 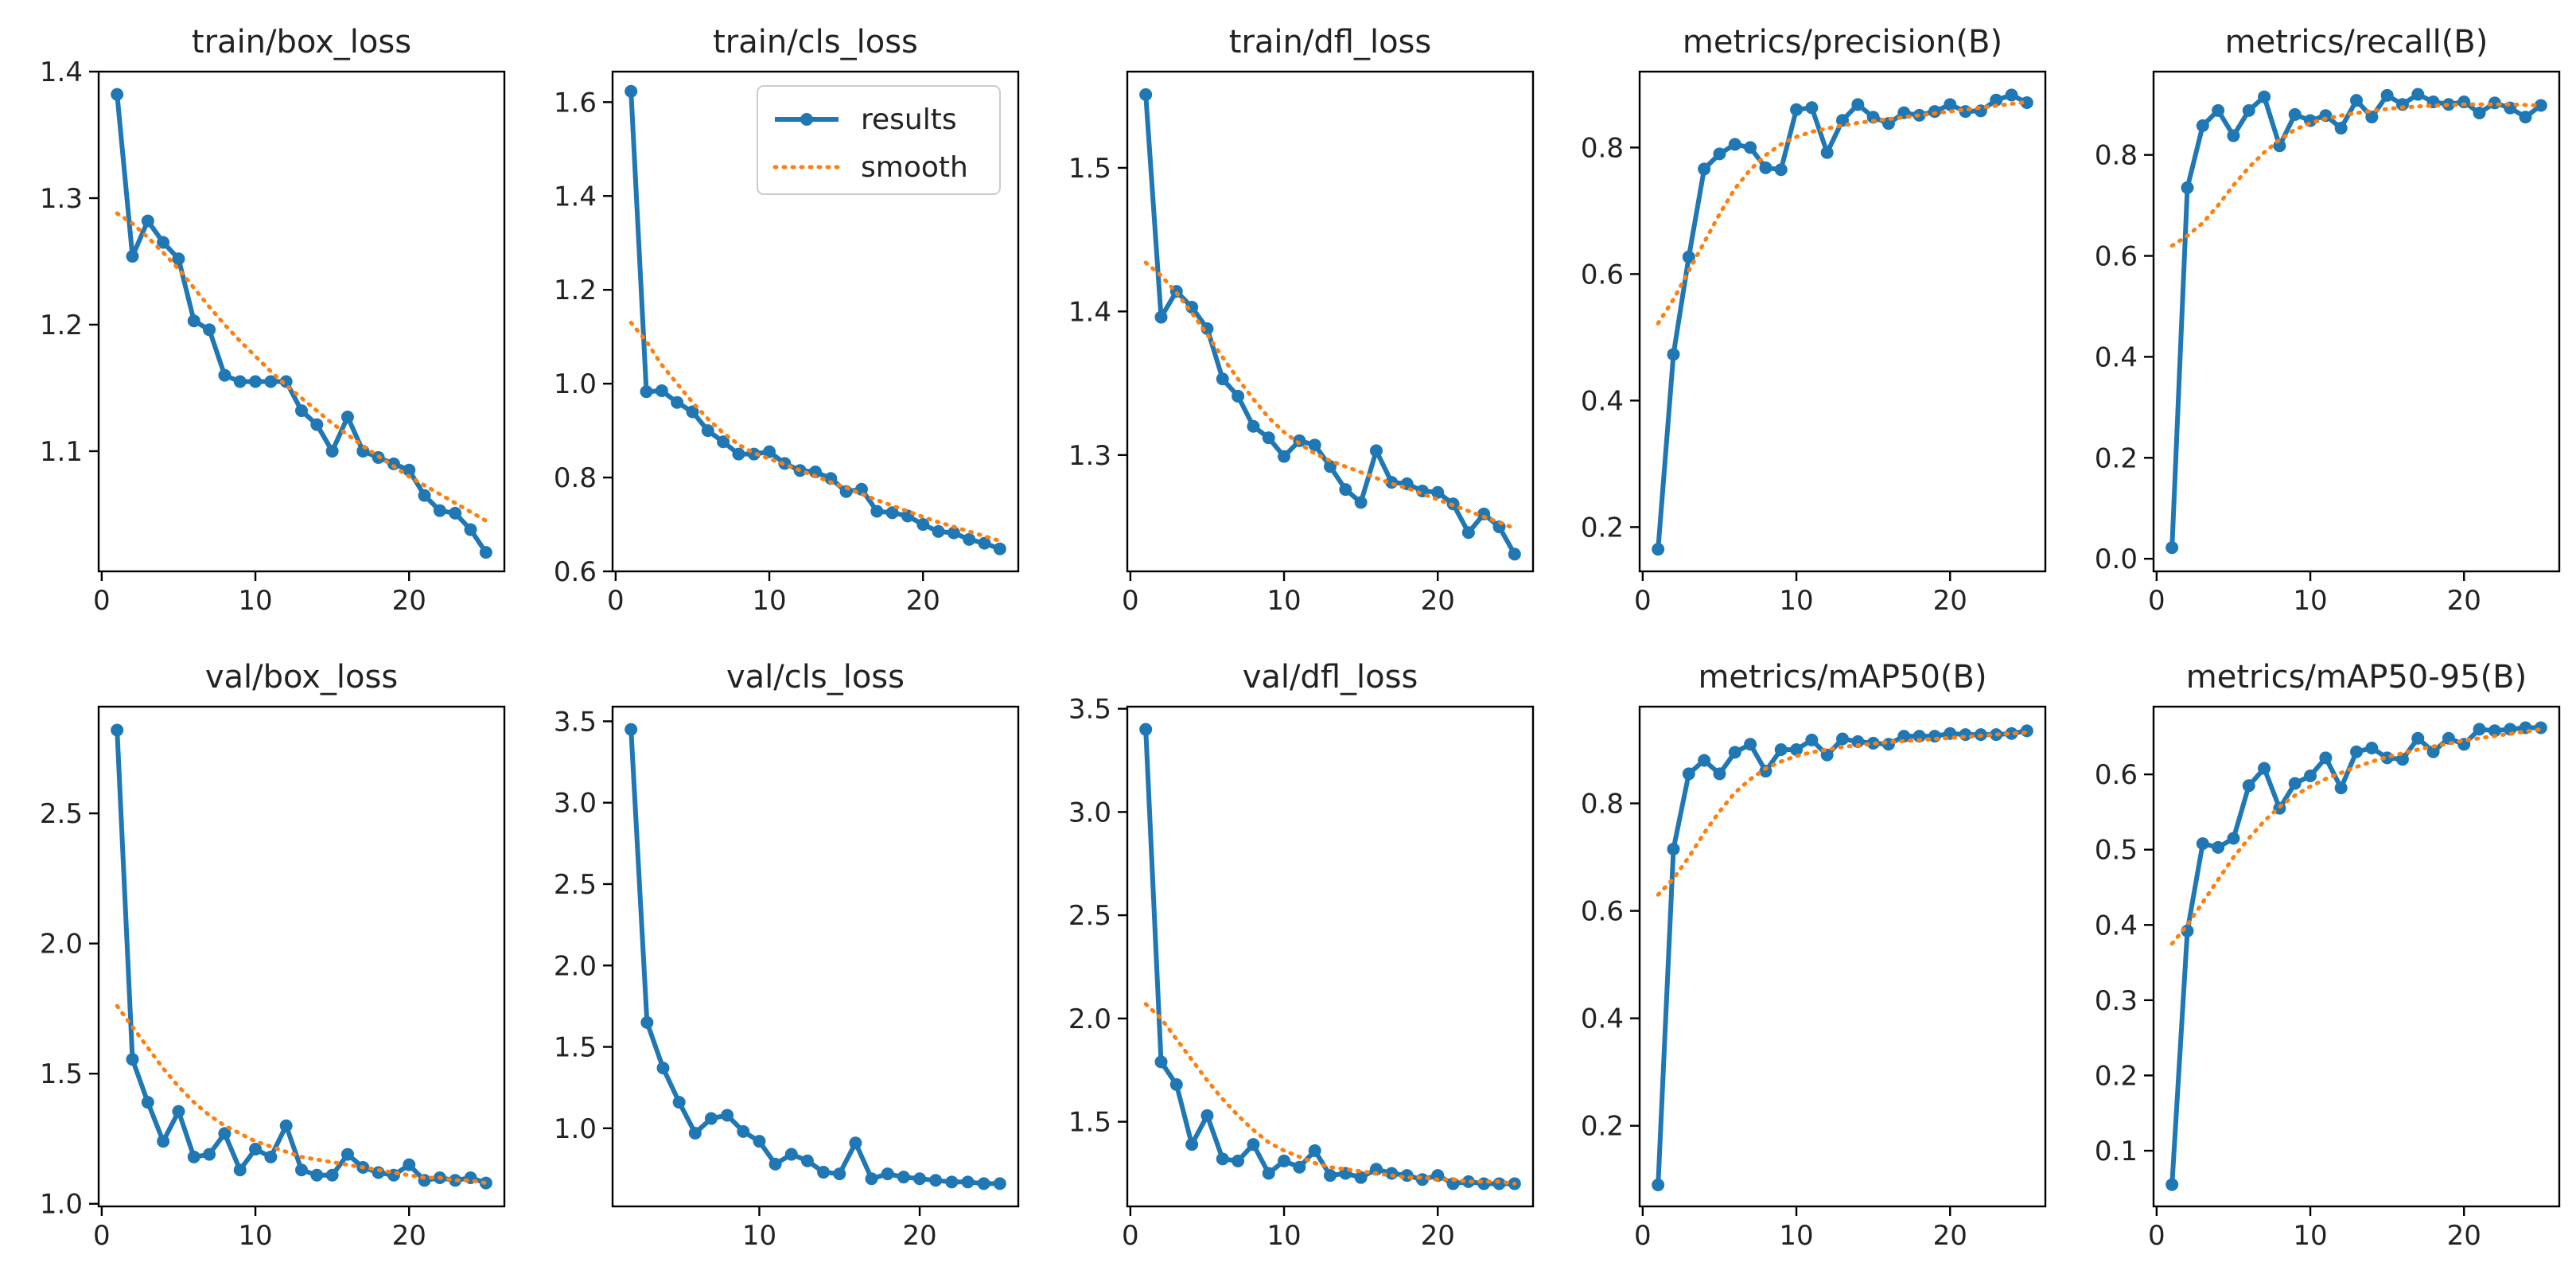 What do you see at coordinates (807, 120) in the screenshot?
I see `legend-results-marker` at bounding box center [807, 120].